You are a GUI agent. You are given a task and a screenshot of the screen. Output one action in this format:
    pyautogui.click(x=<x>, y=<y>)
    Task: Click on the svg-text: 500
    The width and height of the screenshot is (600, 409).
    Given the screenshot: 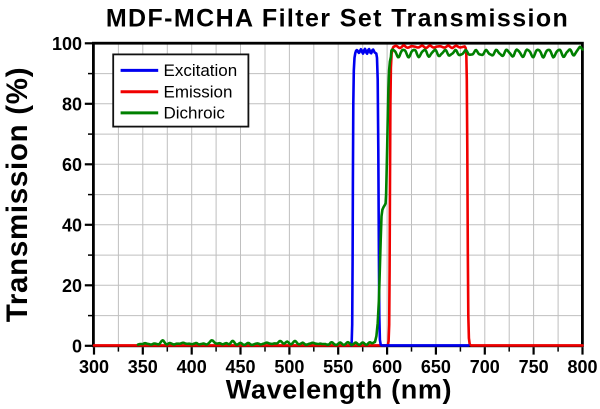 What is the action you would take?
    pyautogui.click(x=289, y=367)
    